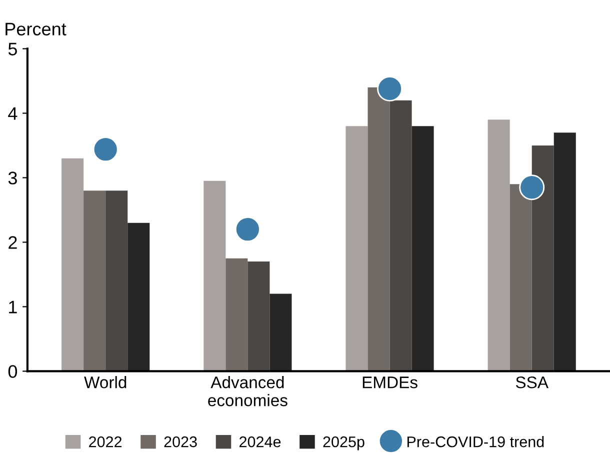 Image resolution: width=610 pixels, height=464 pixels. Describe the element at coordinates (105, 442) in the screenshot. I see `legend-label: 2022` at that location.